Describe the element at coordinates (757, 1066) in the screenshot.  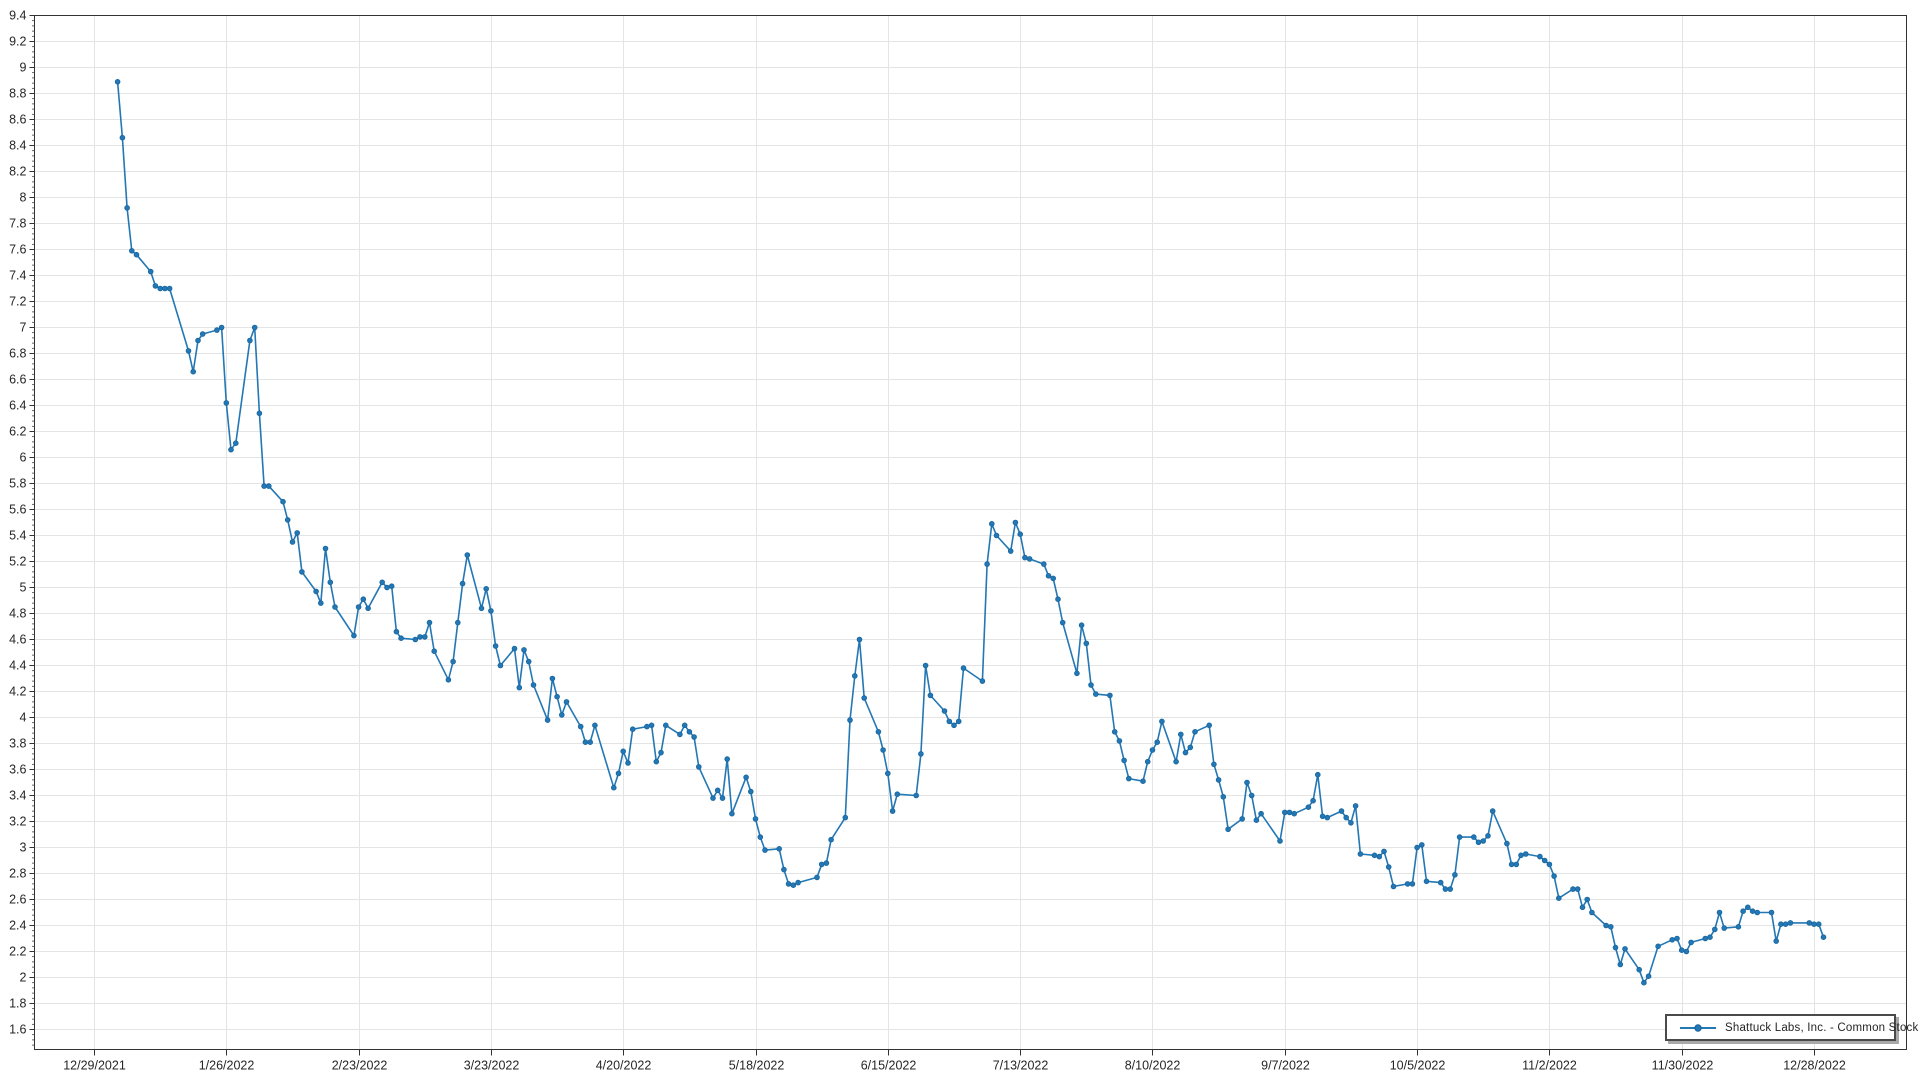
I see `svg-text: 5/18/2022` at that location.